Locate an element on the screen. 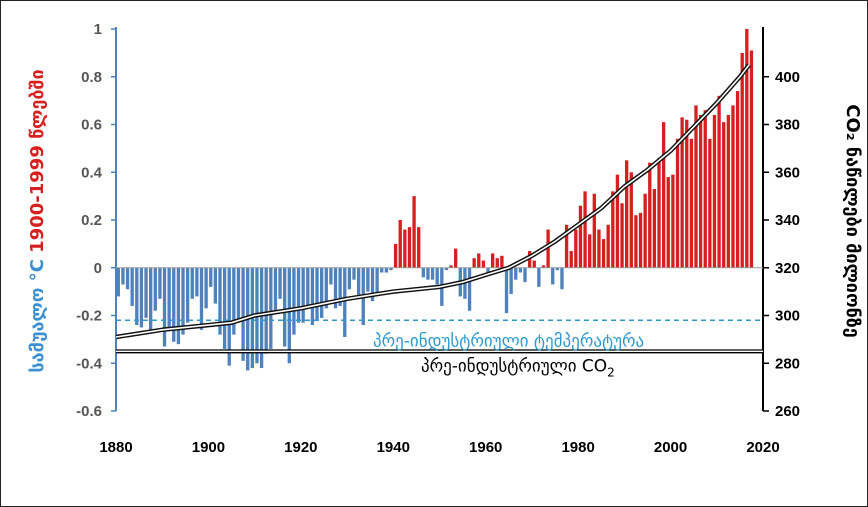  right-axis-title: CO₂ ნაწილები მილიონზე is located at coordinates (852, 220).